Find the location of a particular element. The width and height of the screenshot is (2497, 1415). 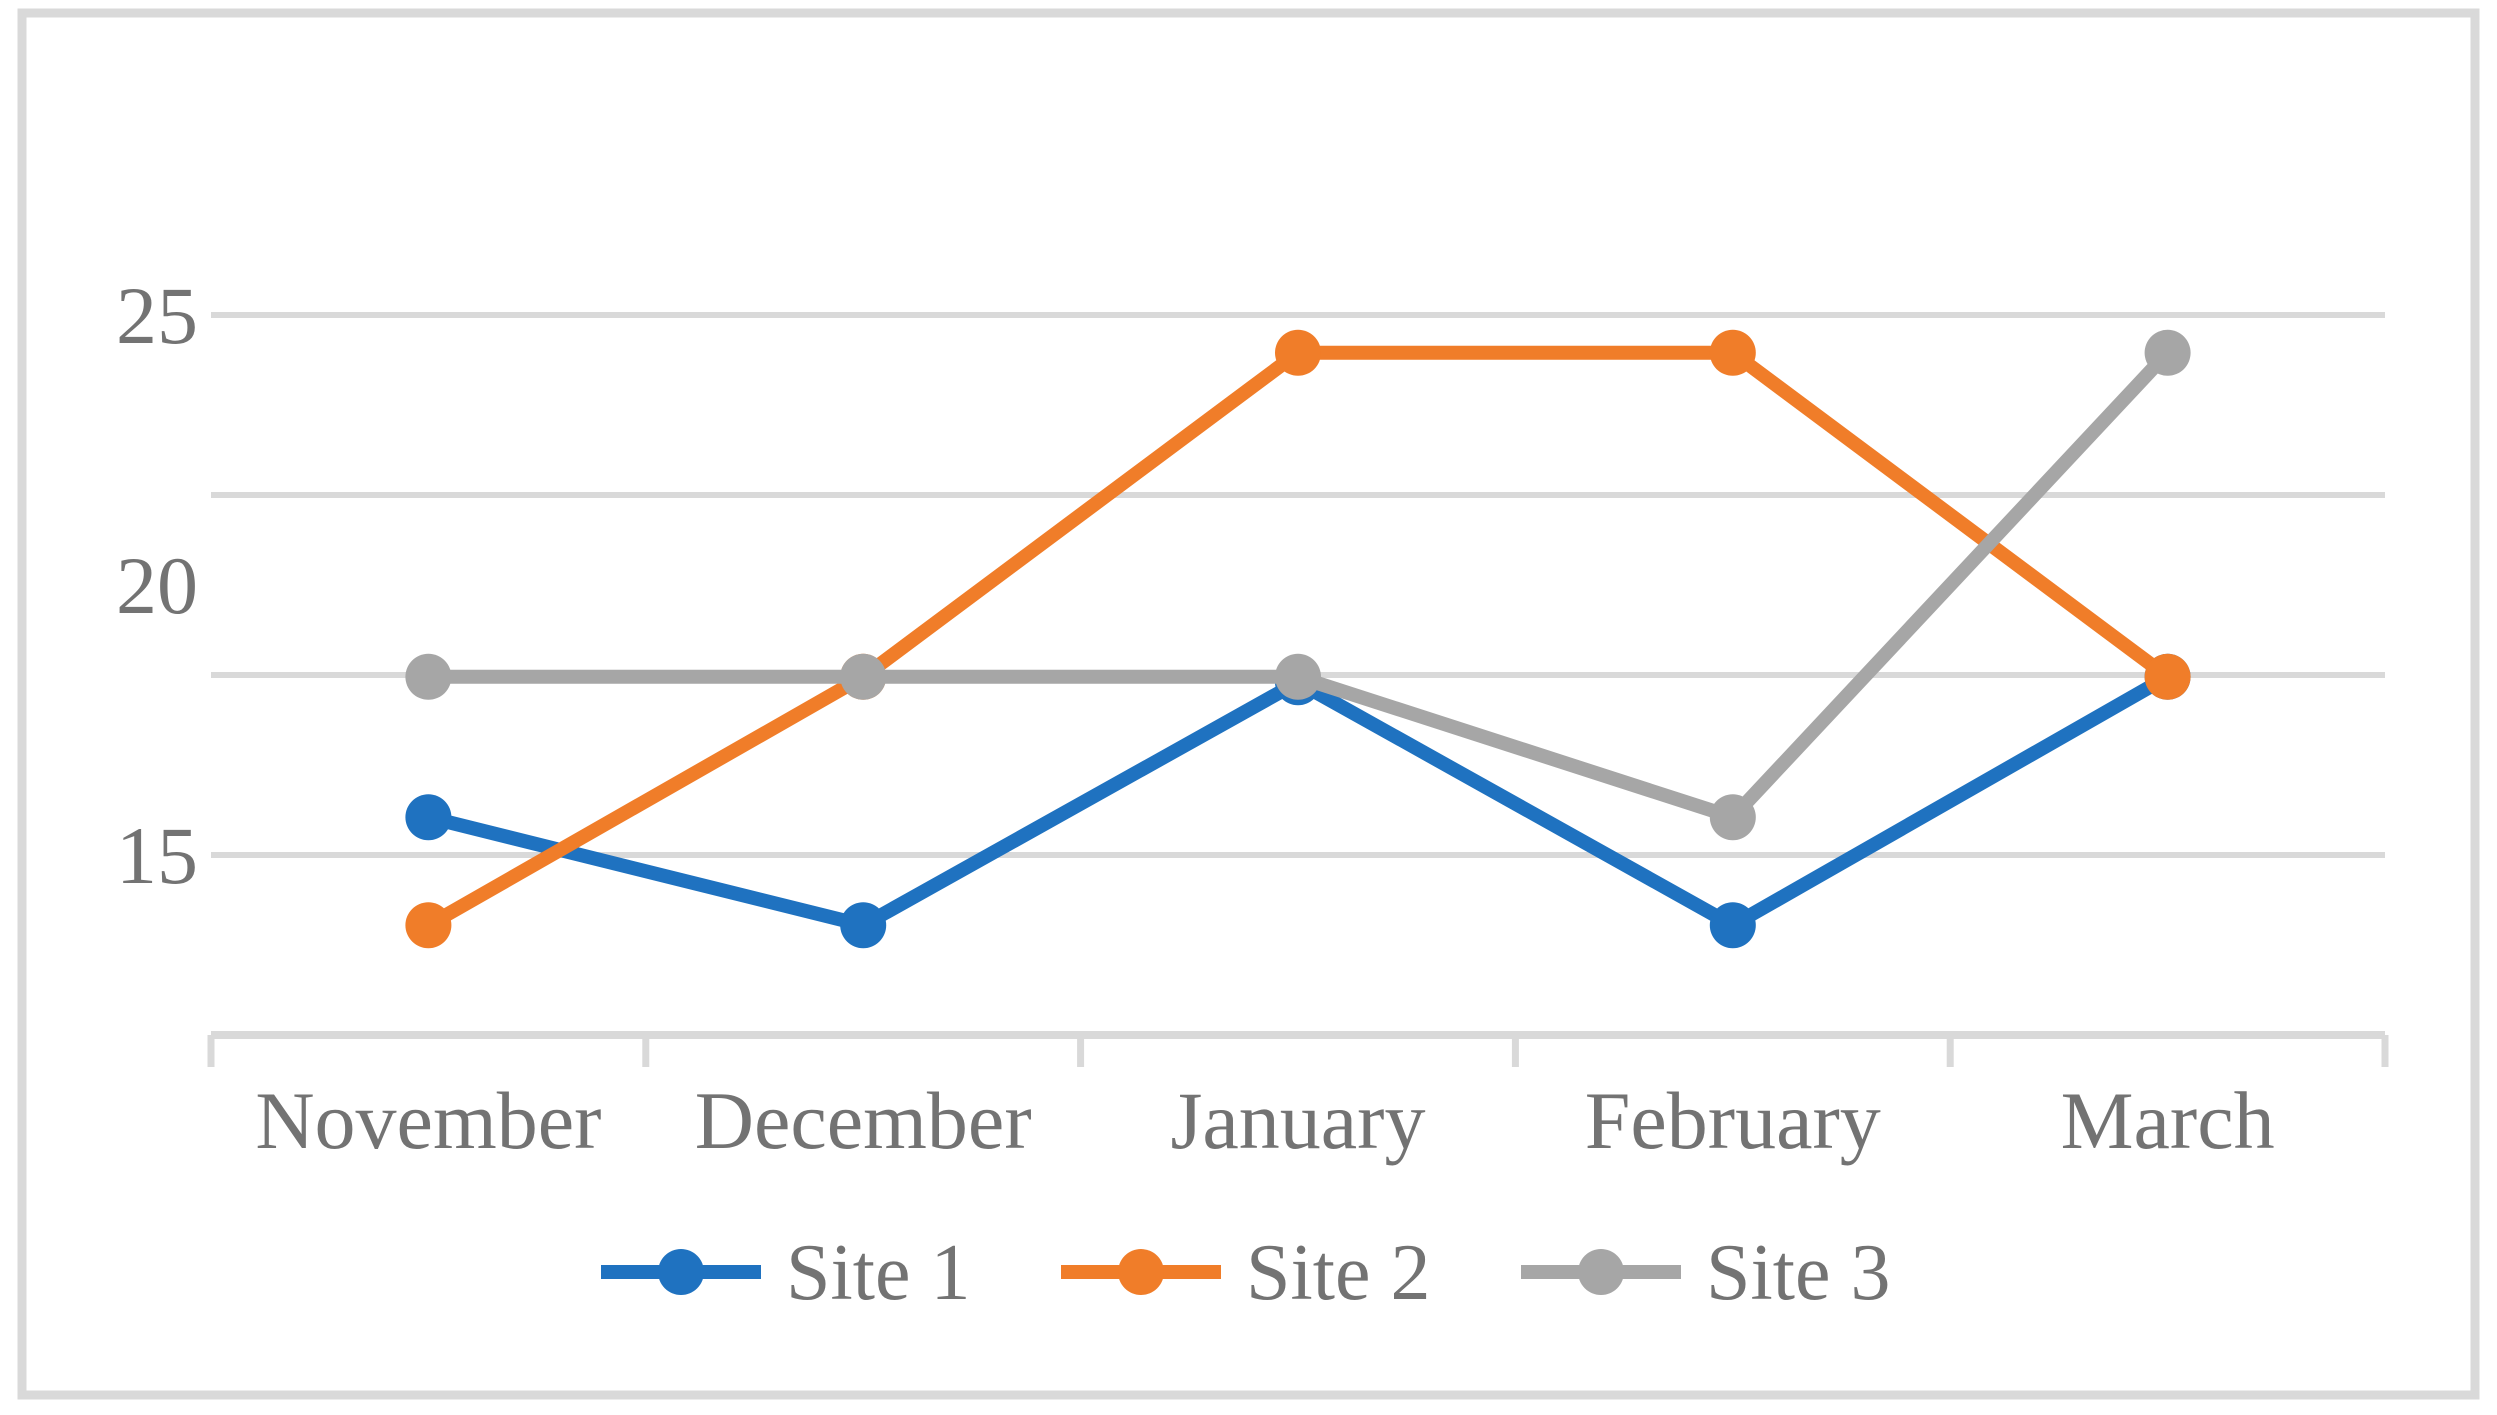

legend-label-site-3: Site 3 is located at coordinates (1798, 1273).